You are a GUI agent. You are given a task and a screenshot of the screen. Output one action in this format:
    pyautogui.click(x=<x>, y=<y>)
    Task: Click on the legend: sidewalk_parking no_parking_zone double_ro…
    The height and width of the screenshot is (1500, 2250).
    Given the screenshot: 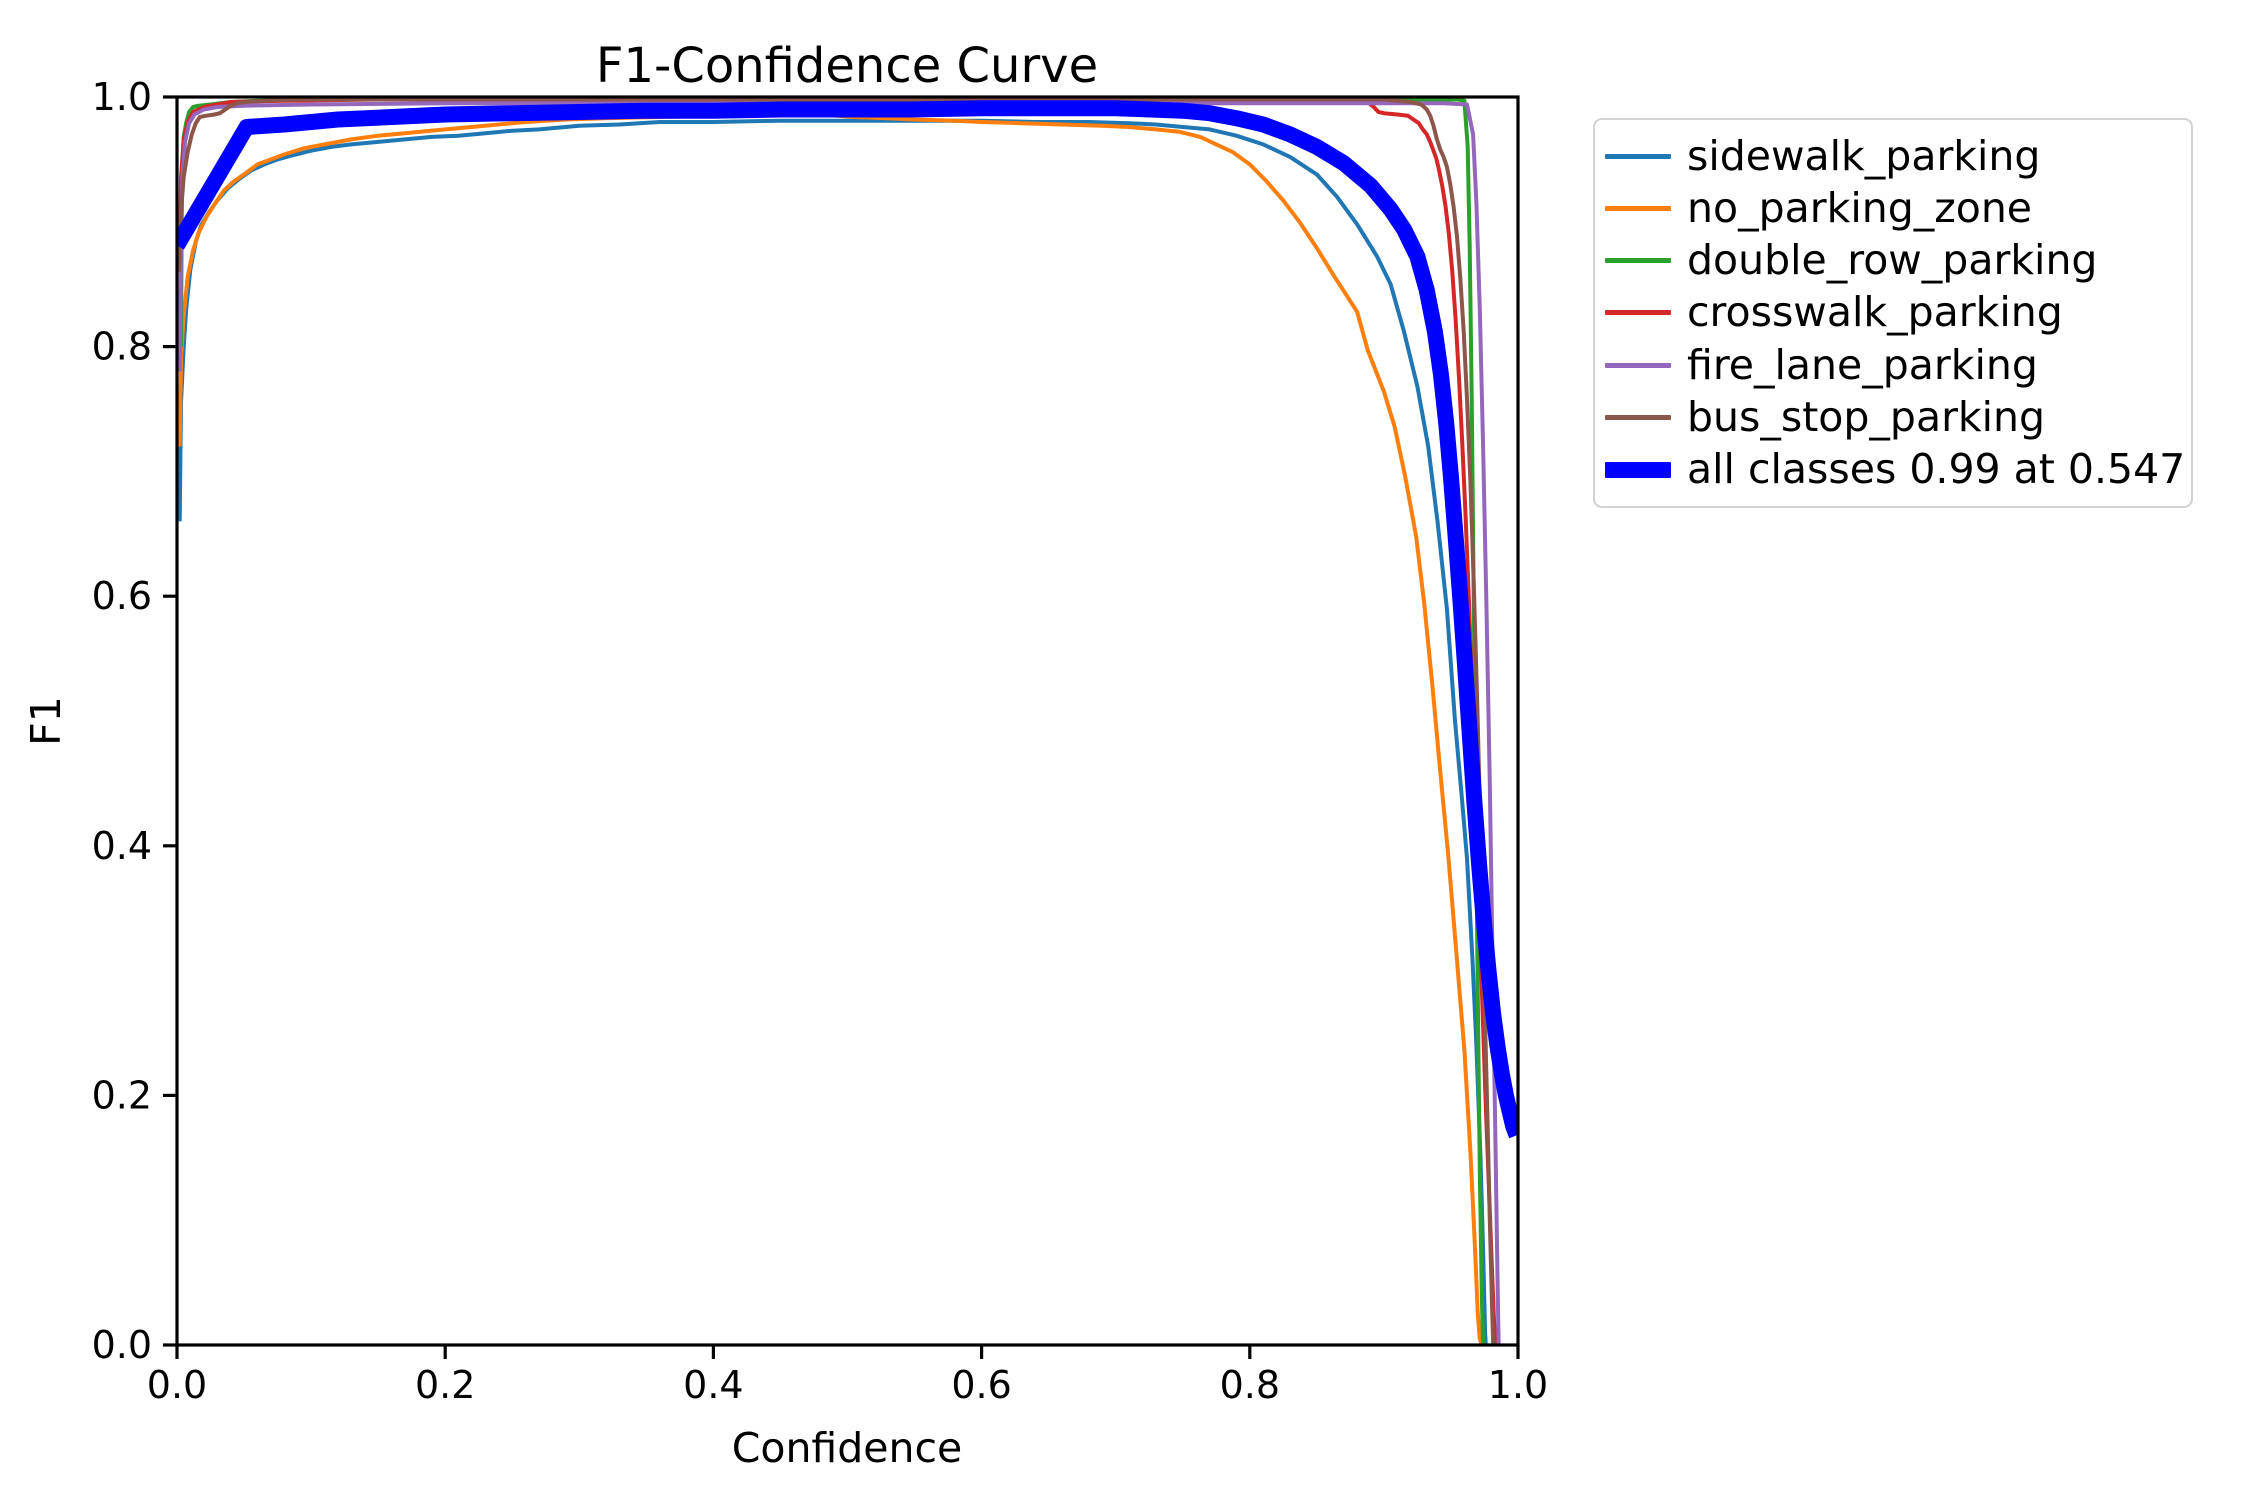 What is the action you would take?
    pyautogui.click(x=1893, y=313)
    